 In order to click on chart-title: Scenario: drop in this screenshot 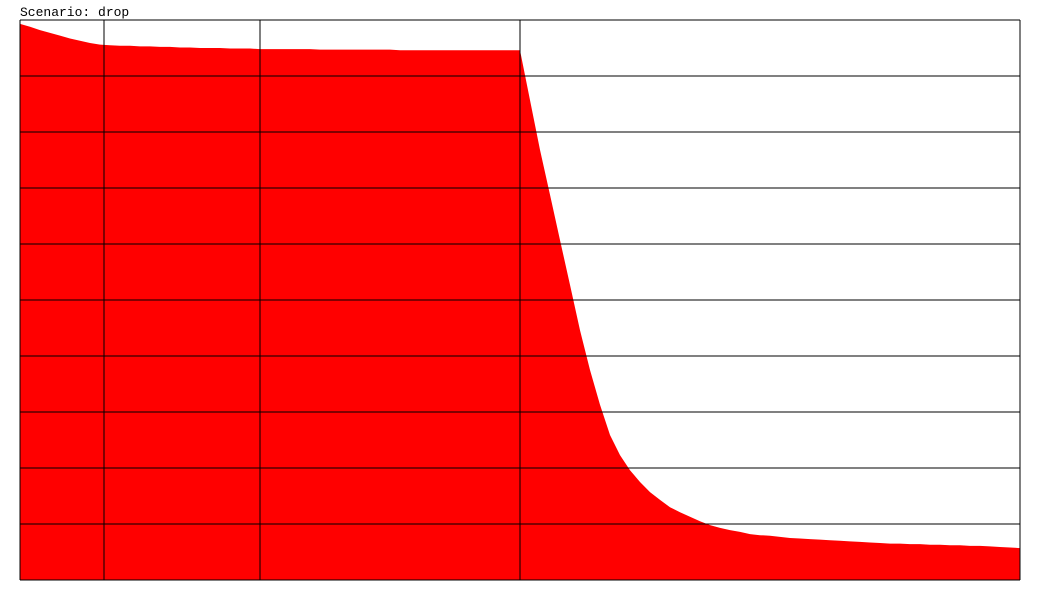, I will do `click(74, 12)`.